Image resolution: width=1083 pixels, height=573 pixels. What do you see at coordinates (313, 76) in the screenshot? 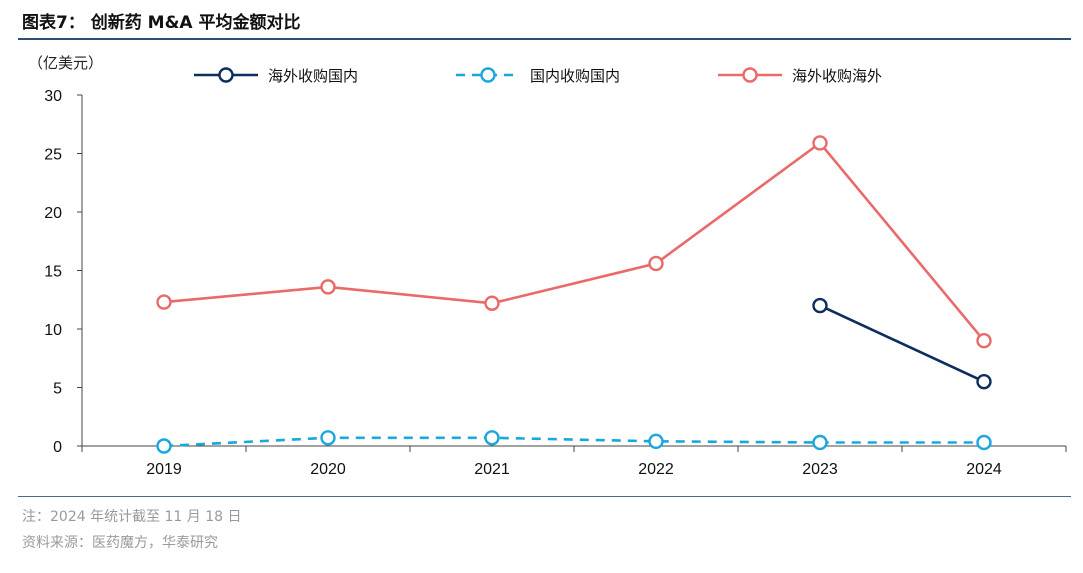
I see `legend-label: 海外收购国内` at bounding box center [313, 76].